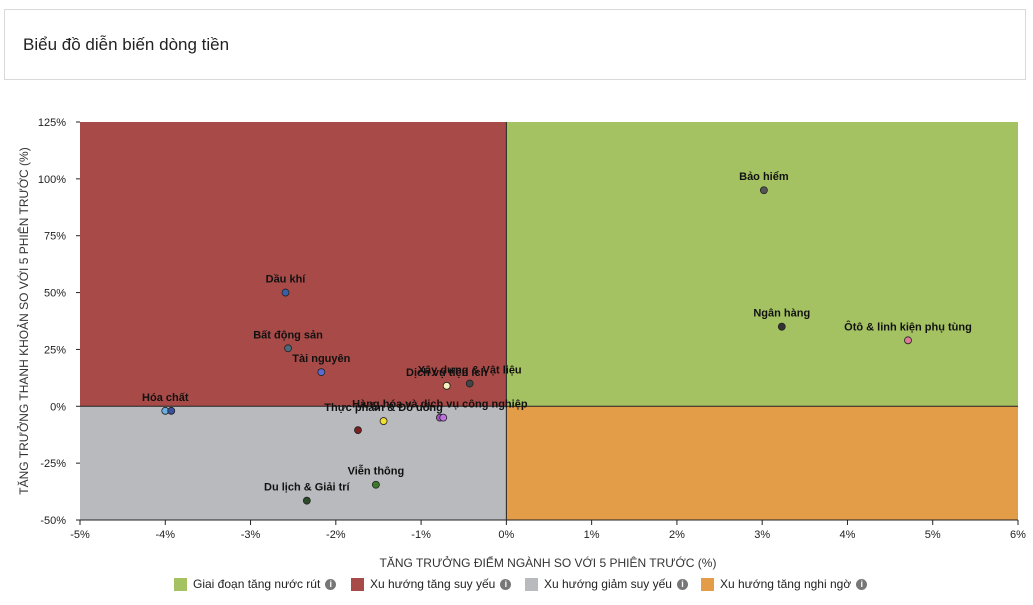 This screenshot has height=605, width=1033. What do you see at coordinates (781, 314) in the screenshot?
I see `point-label: Ngân hàng` at bounding box center [781, 314].